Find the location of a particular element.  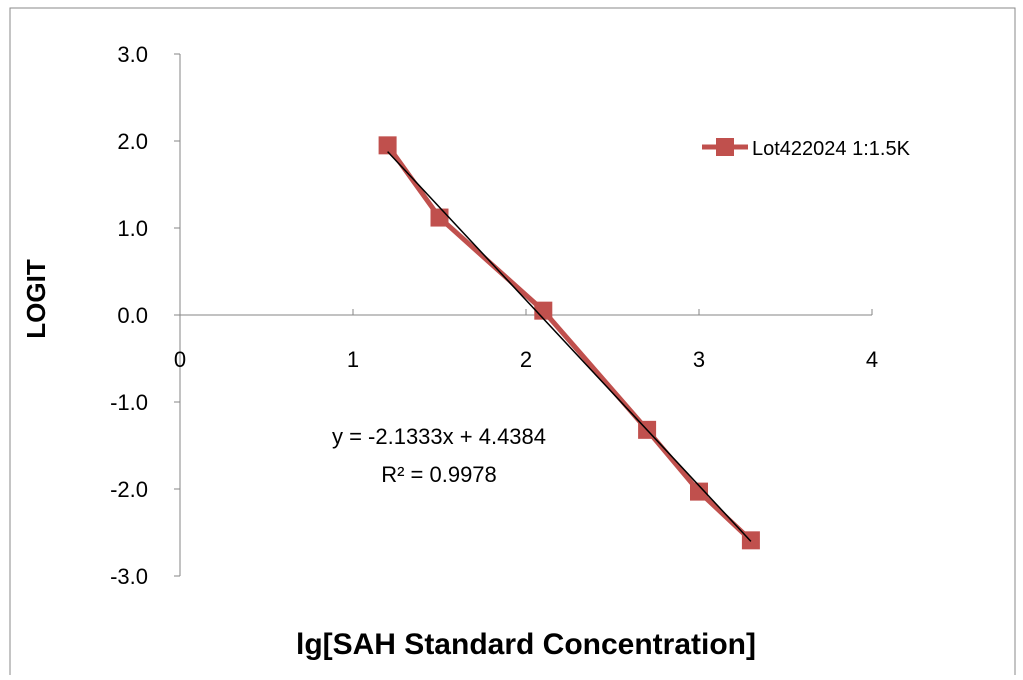

y-tick-label: 2.0 is located at coordinates (132, 141).